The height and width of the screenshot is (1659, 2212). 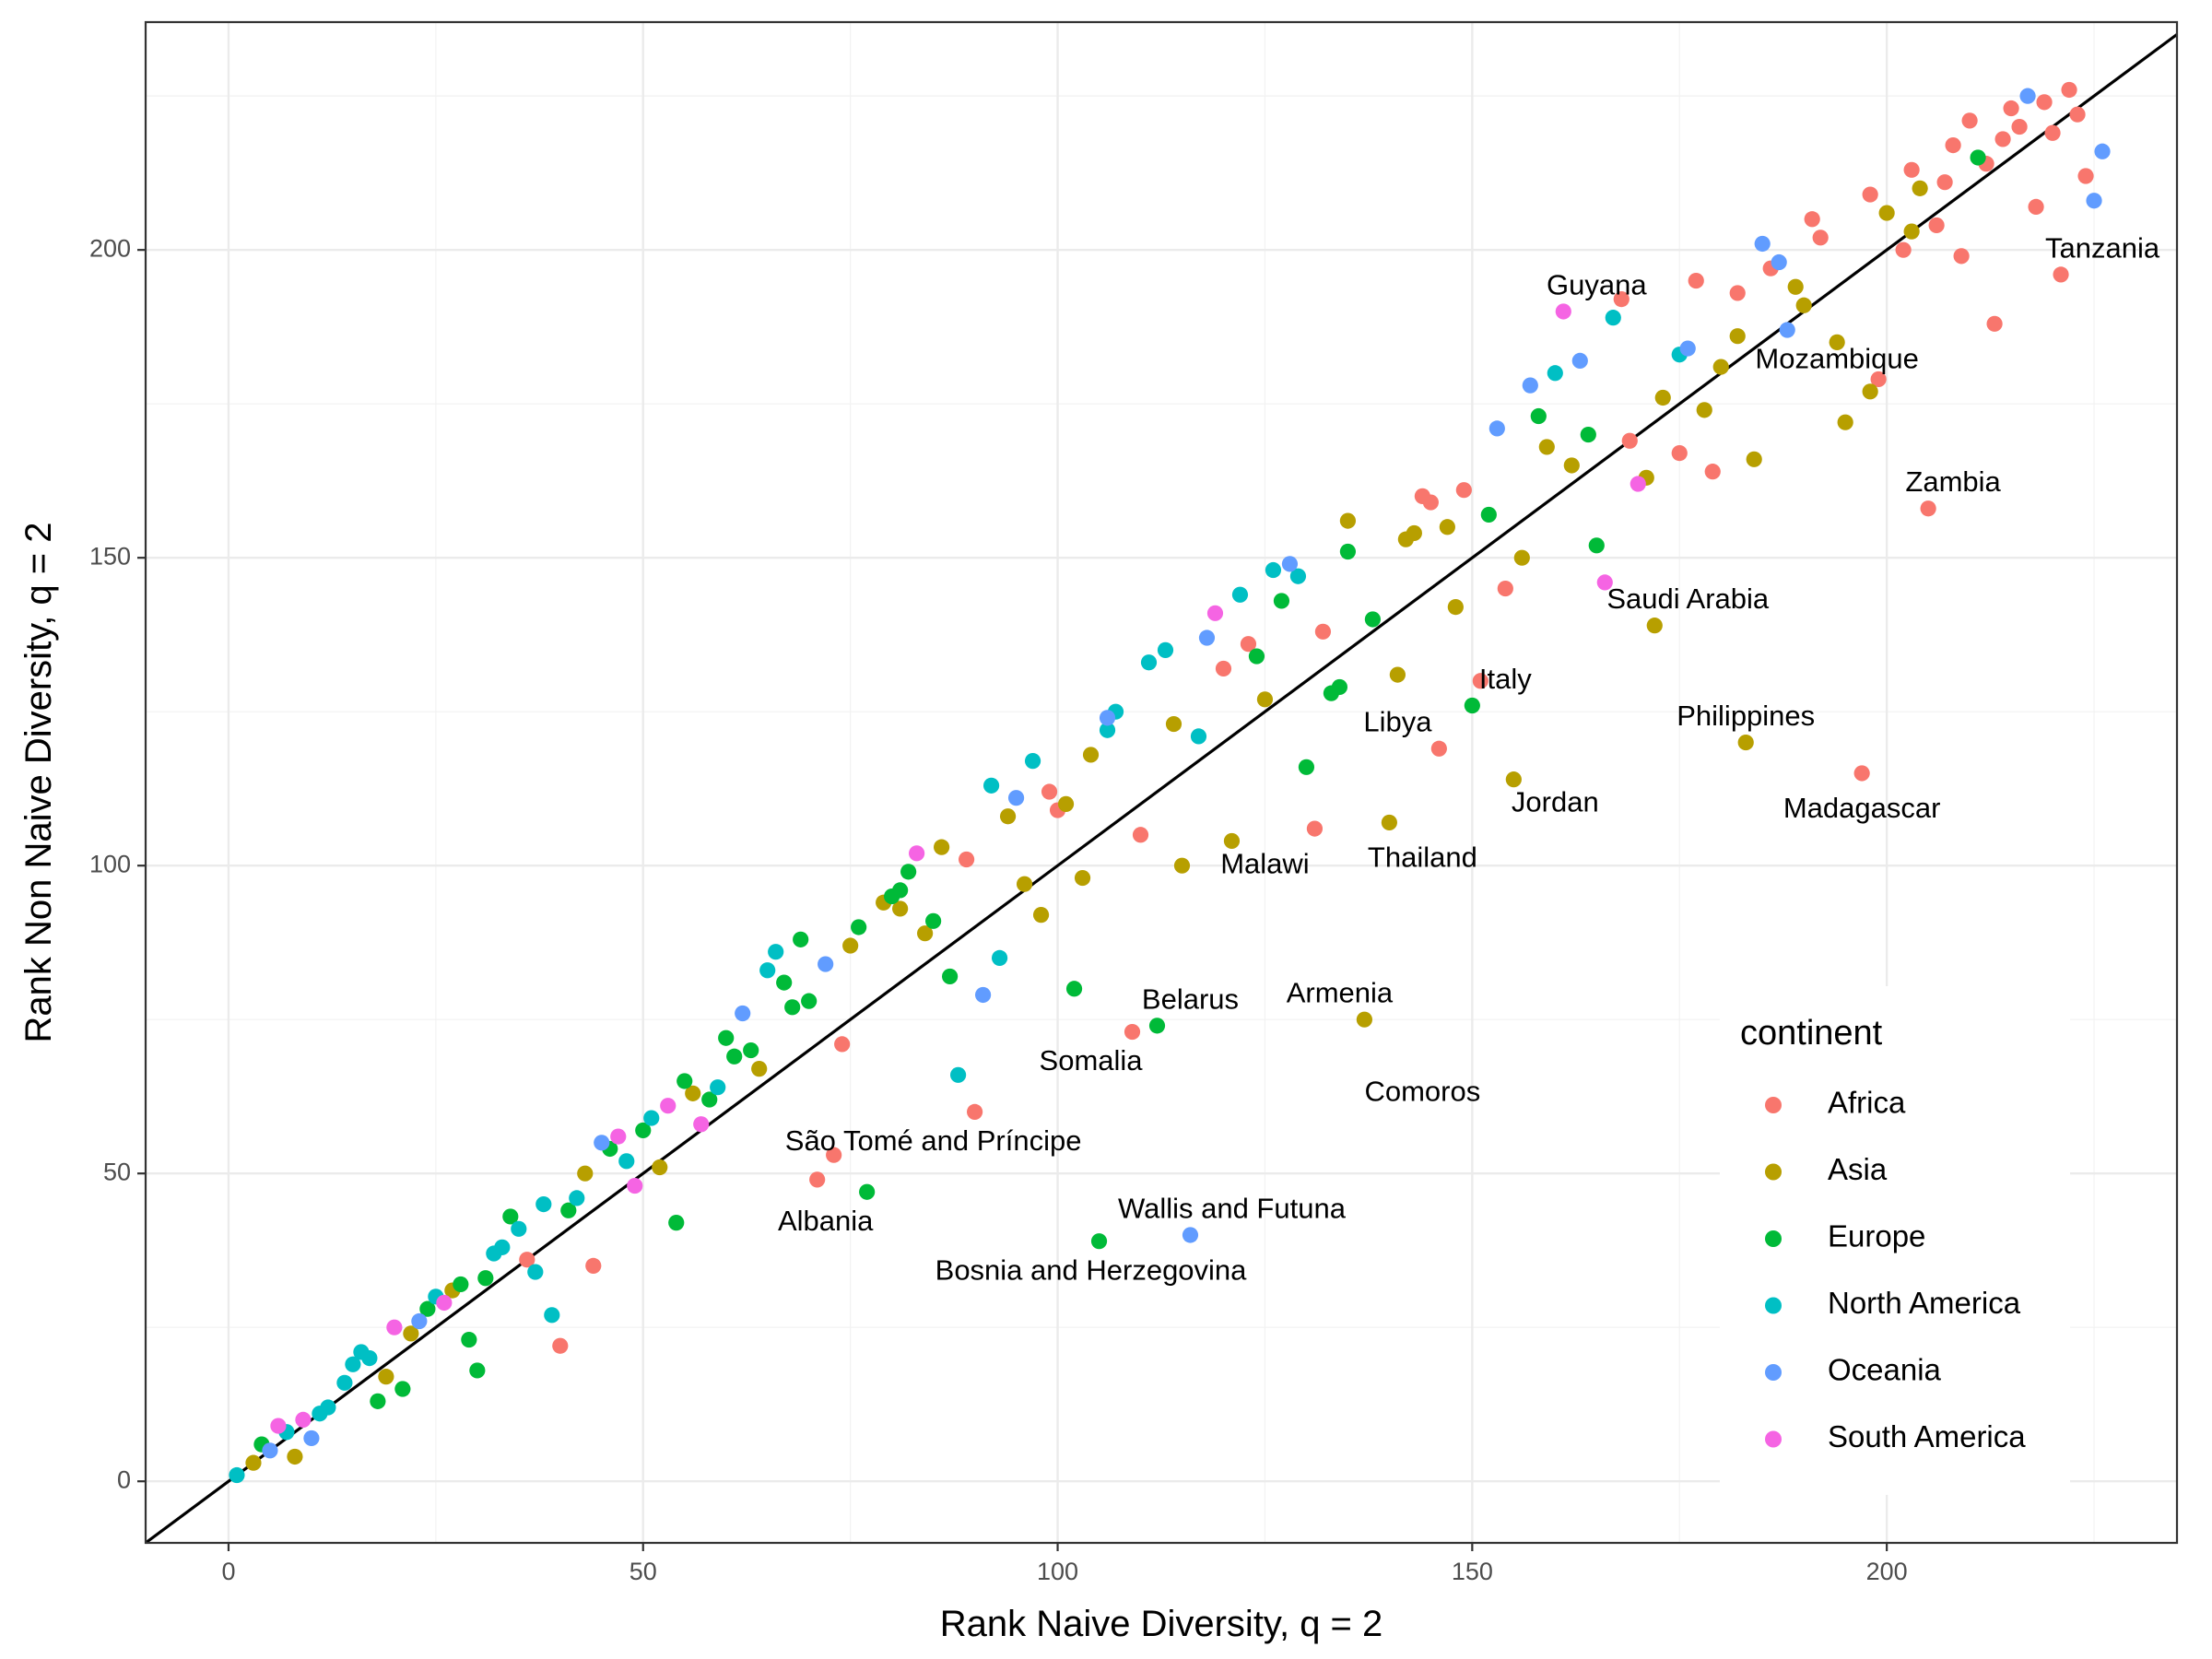 I want to click on legend-item-asia: Asia, so click(x=1826, y=1169).